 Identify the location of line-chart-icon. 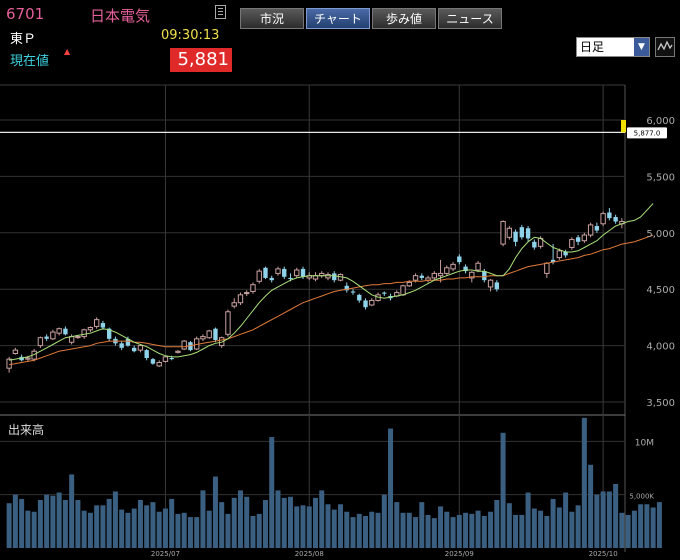
(665, 47).